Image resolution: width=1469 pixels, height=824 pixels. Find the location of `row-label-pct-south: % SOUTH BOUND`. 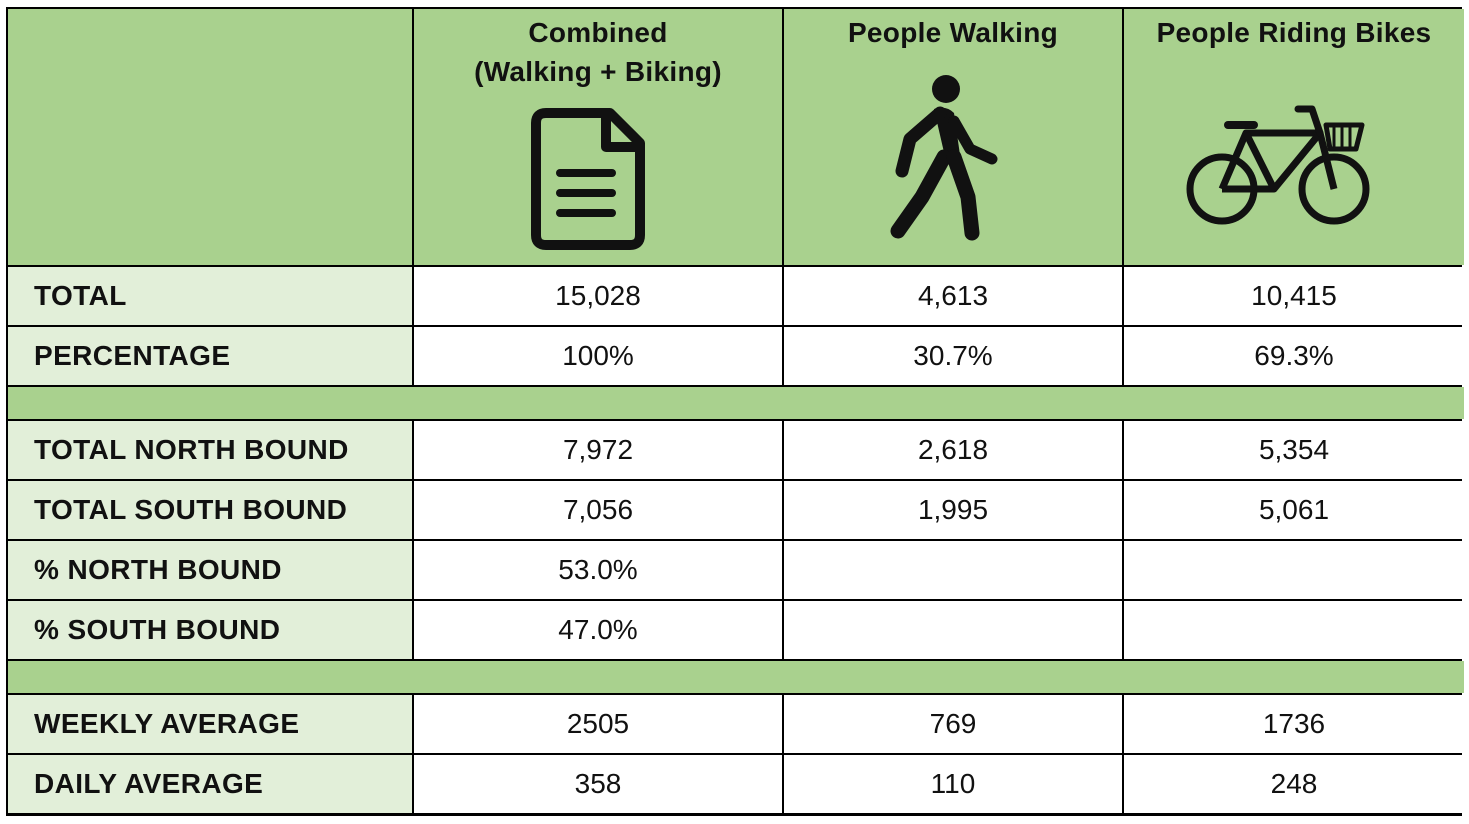

row-label-pct-south: % SOUTH BOUND is located at coordinates (210, 630).